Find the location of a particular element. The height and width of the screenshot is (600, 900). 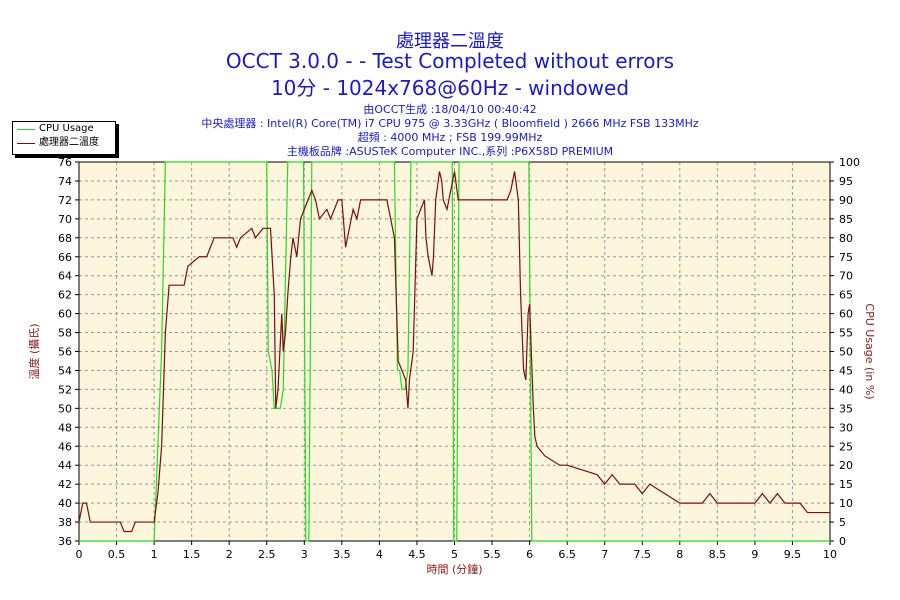

y-tick-label: 76 is located at coordinates (65, 162).